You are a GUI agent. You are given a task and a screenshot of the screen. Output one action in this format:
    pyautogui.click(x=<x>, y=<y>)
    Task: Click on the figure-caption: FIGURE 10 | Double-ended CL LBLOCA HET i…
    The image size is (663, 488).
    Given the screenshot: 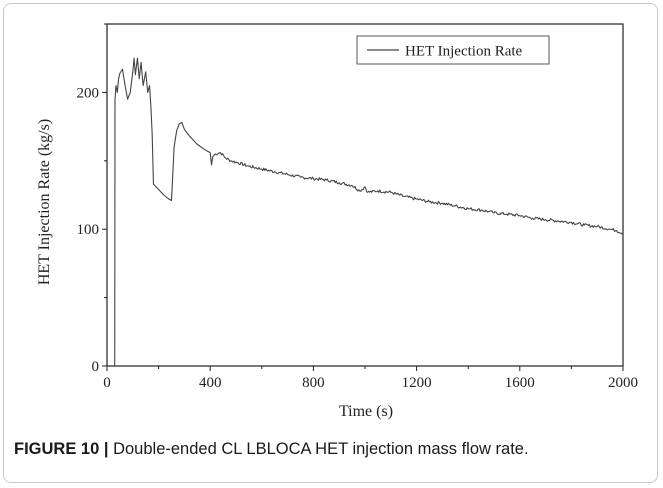 What is the action you would take?
    pyautogui.click(x=334, y=449)
    